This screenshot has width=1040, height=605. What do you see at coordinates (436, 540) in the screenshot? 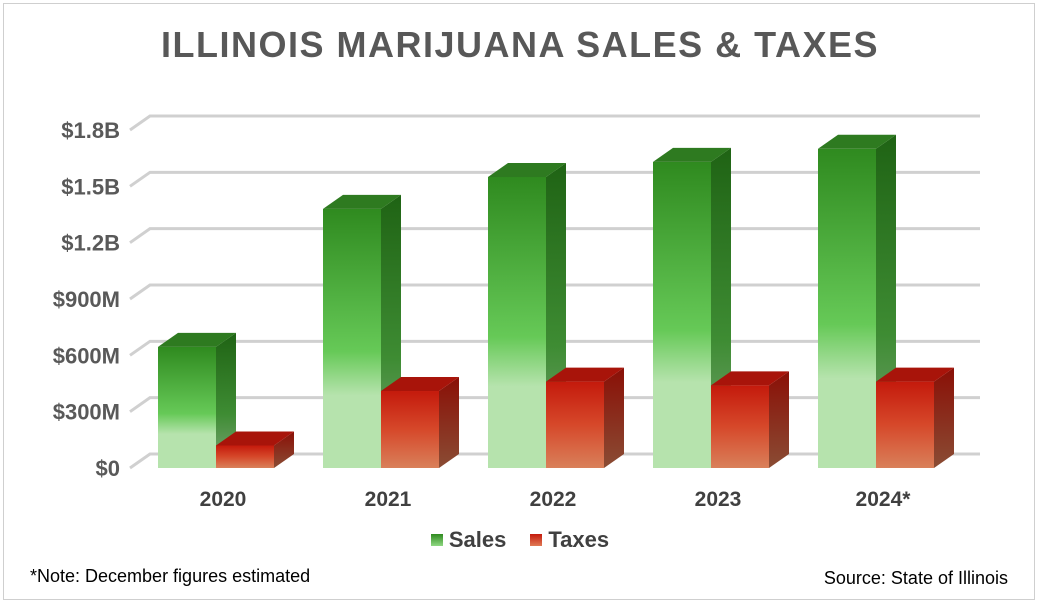
I see `legend-swatch-sales` at bounding box center [436, 540].